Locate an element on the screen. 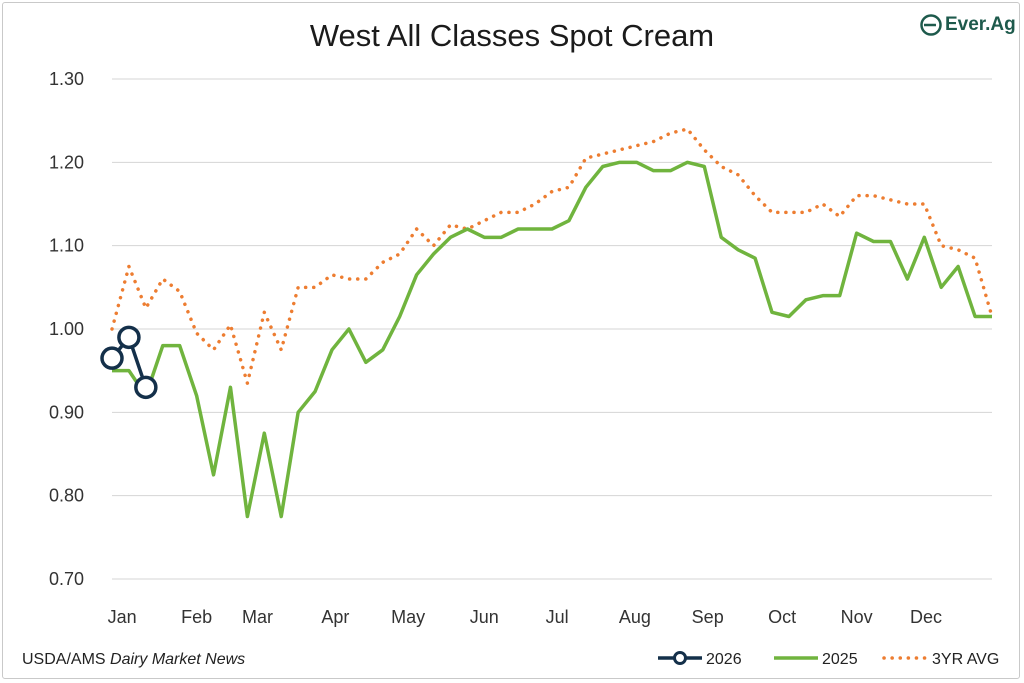  brand-logo: Ever.Ag is located at coordinates (968, 25).